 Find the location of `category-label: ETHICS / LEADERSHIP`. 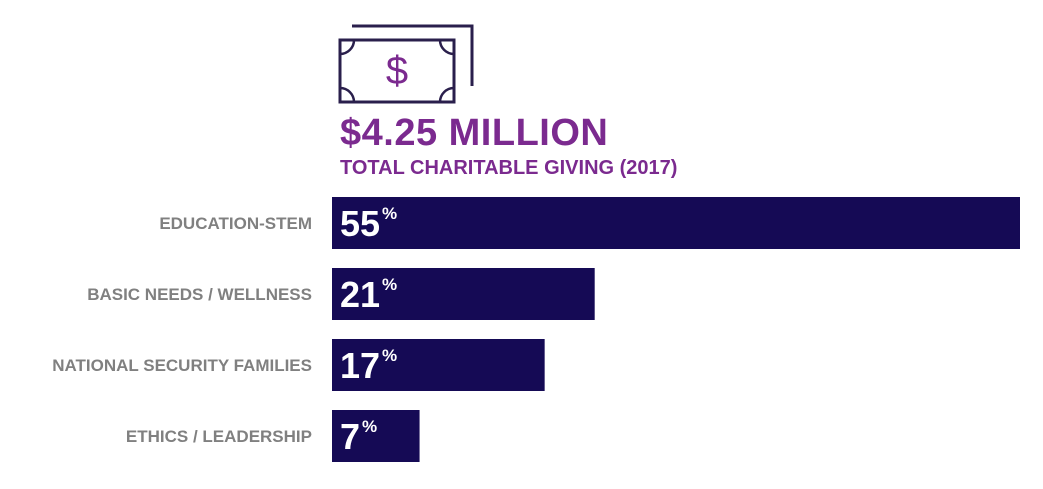

category-label: ETHICS / LEADERSHIP is located at coordinates (219, 436).